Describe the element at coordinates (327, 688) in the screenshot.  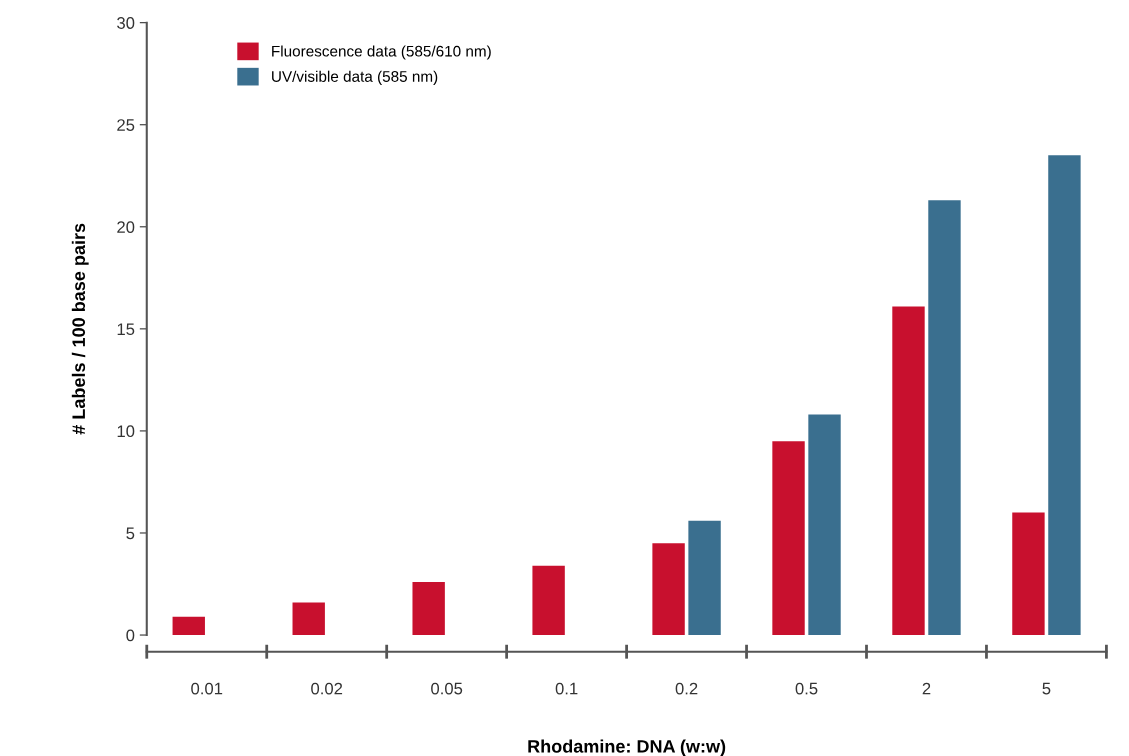
I see `x-tick-label: 0.02` at that location.